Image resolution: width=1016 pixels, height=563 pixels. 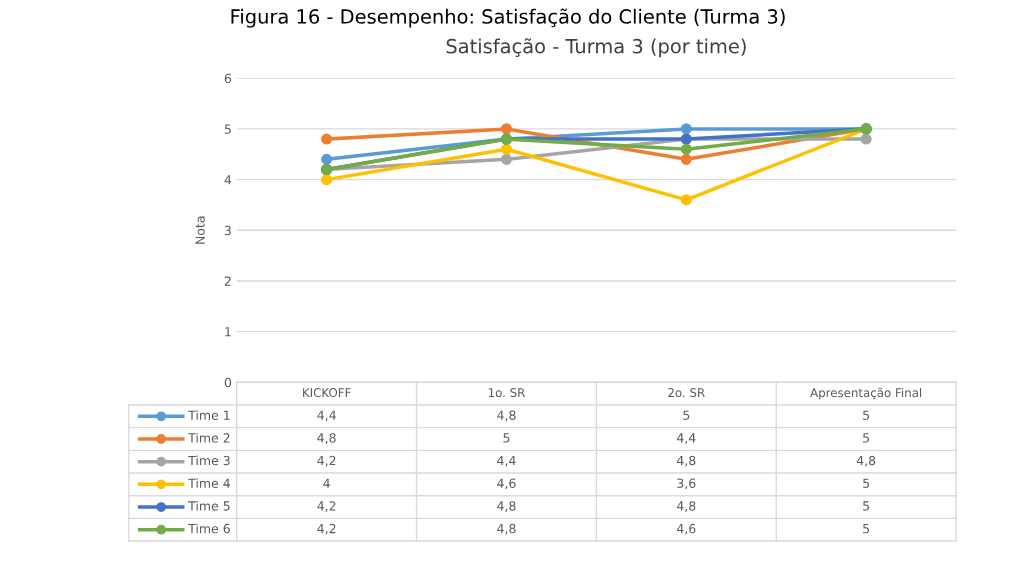 I want to click on y-tick-label: 6, so click(x=228, y=78).